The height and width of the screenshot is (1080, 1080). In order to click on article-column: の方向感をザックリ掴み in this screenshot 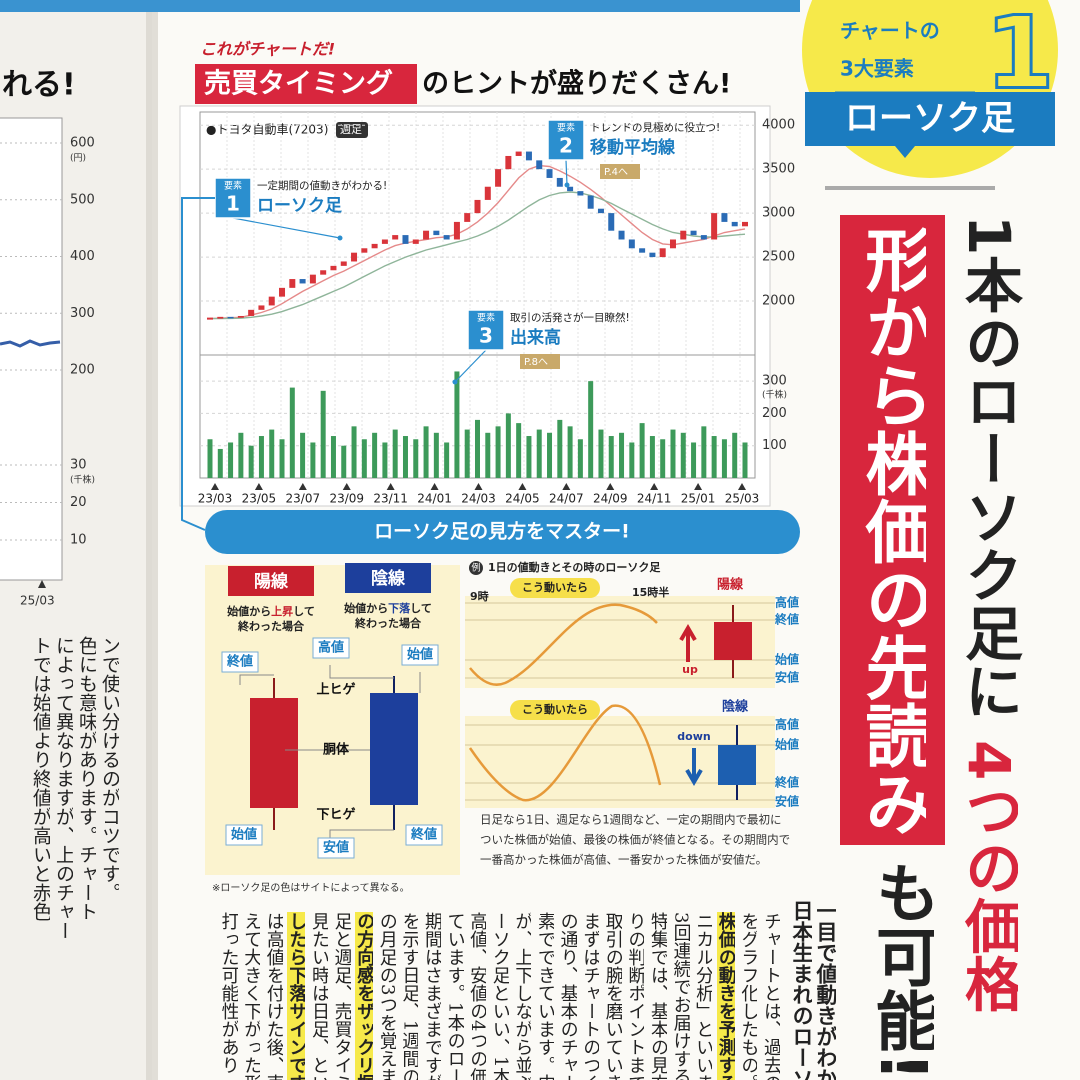, I will do `click(364, 996)`.